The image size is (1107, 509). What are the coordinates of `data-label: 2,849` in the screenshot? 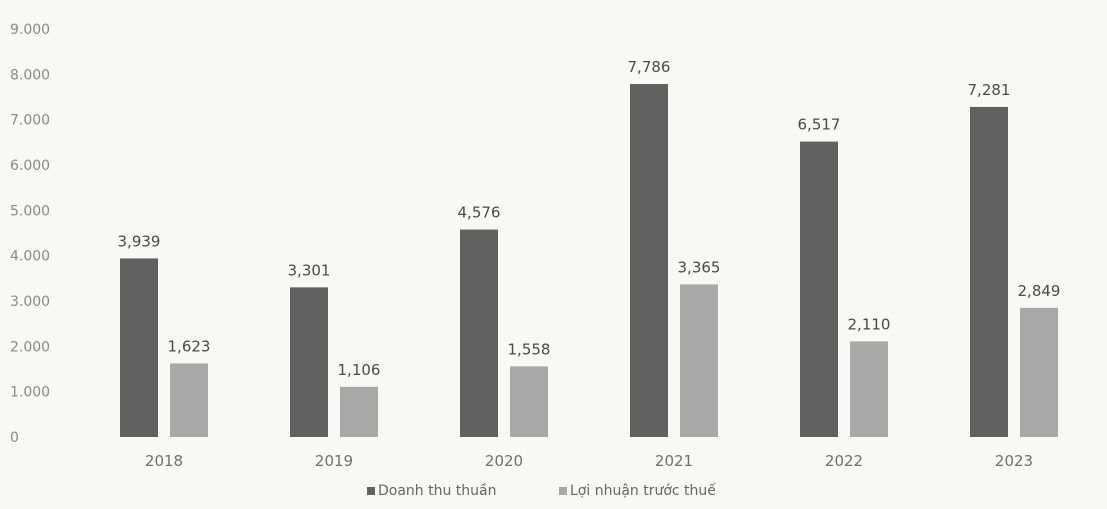 It's located at (1039, 291).